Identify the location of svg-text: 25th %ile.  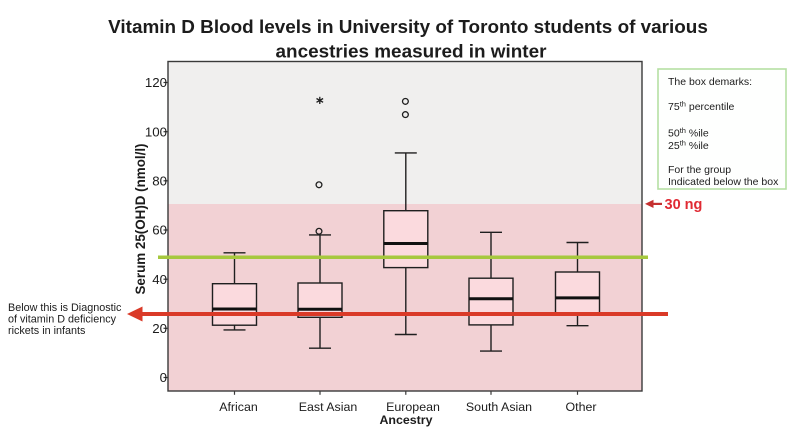
(688, 145).